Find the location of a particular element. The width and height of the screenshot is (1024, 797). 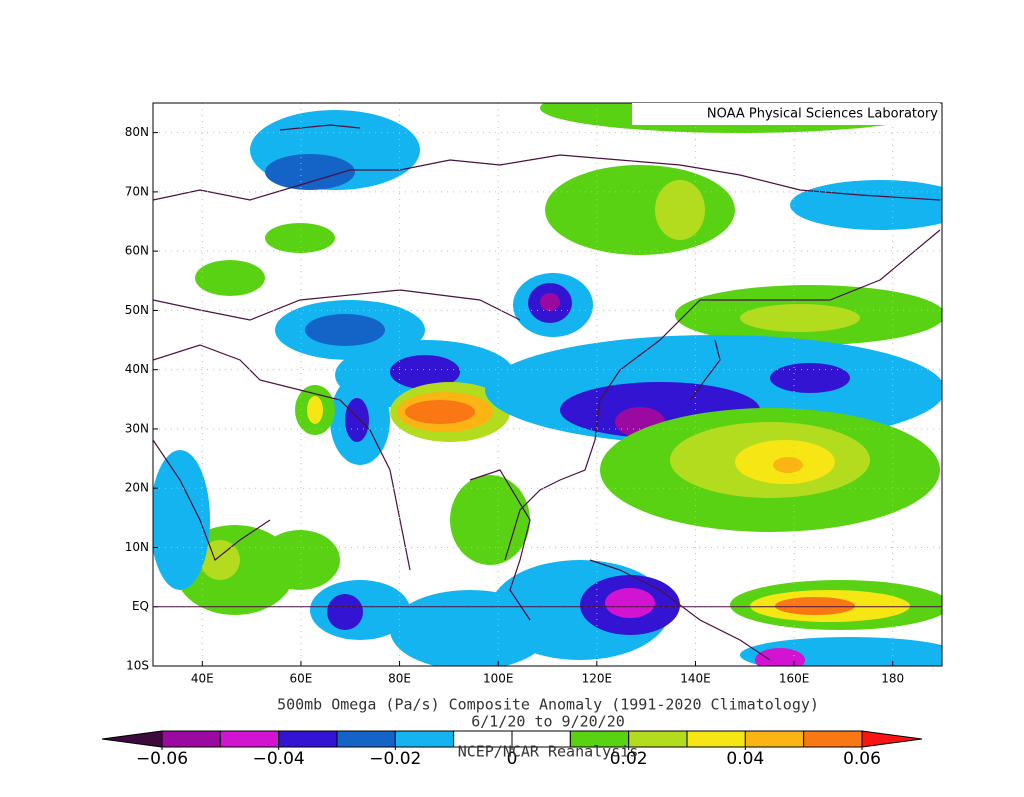

y-tick-label: 30N is located at coordinates (137, 428).